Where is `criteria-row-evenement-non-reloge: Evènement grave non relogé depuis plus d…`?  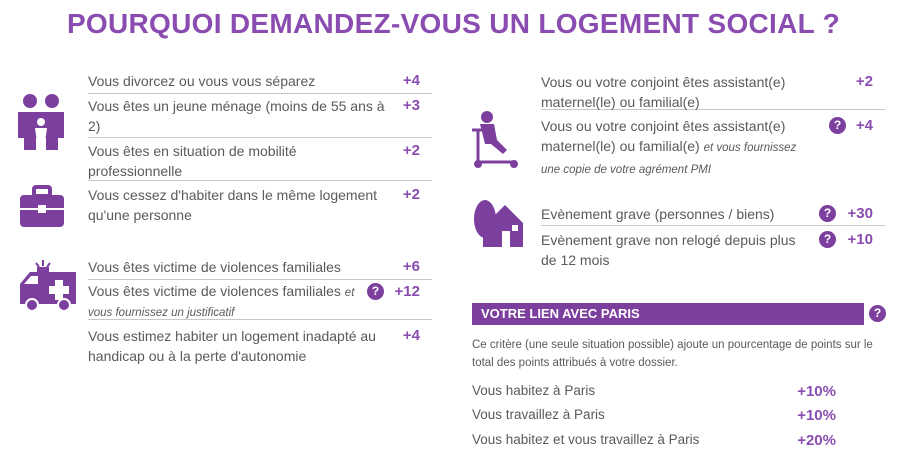
criteria-row-evenement-non-reloge: Evènement grave non relogé depuis plus d… is located at coordinates (713, 251).